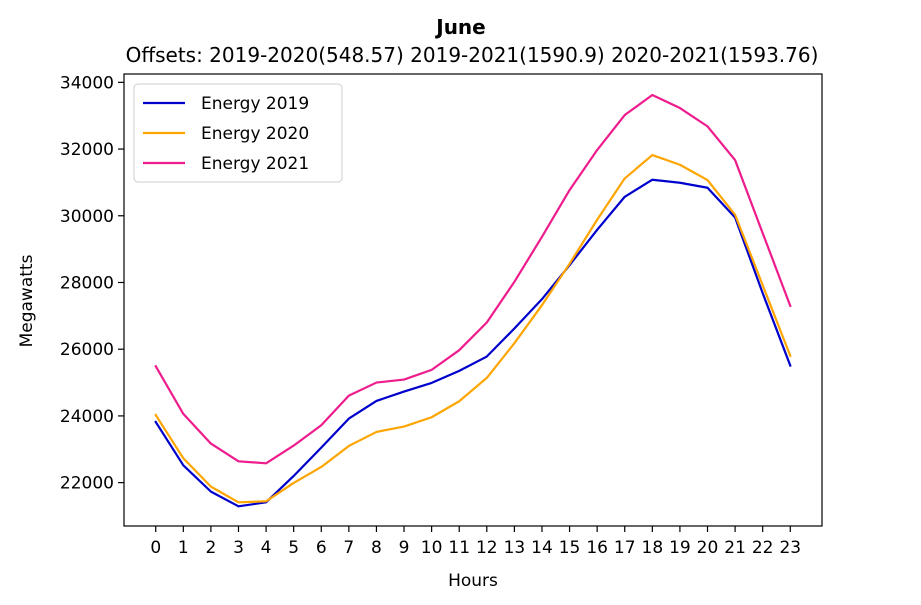 The height and width of the screenshot is (605, 921). I want to click on x-tick-label: 13, so click(515, 548).